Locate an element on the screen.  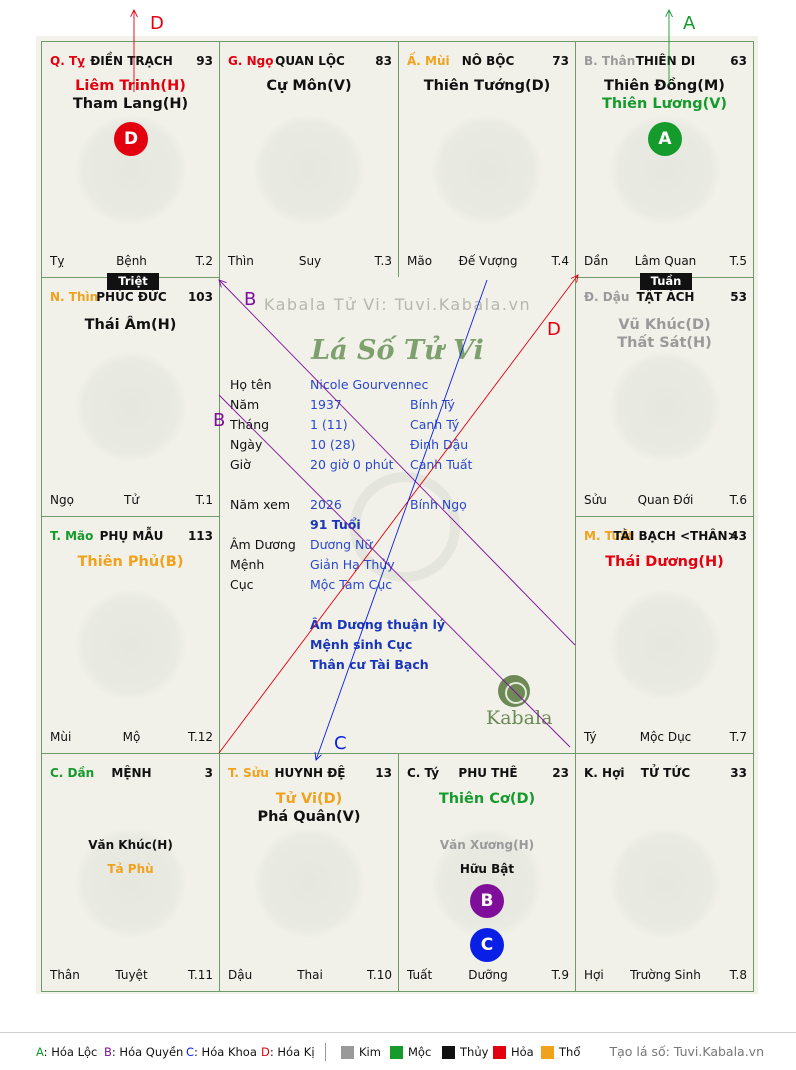
info-value: 10 (28) is located at coordinates (333, 444).